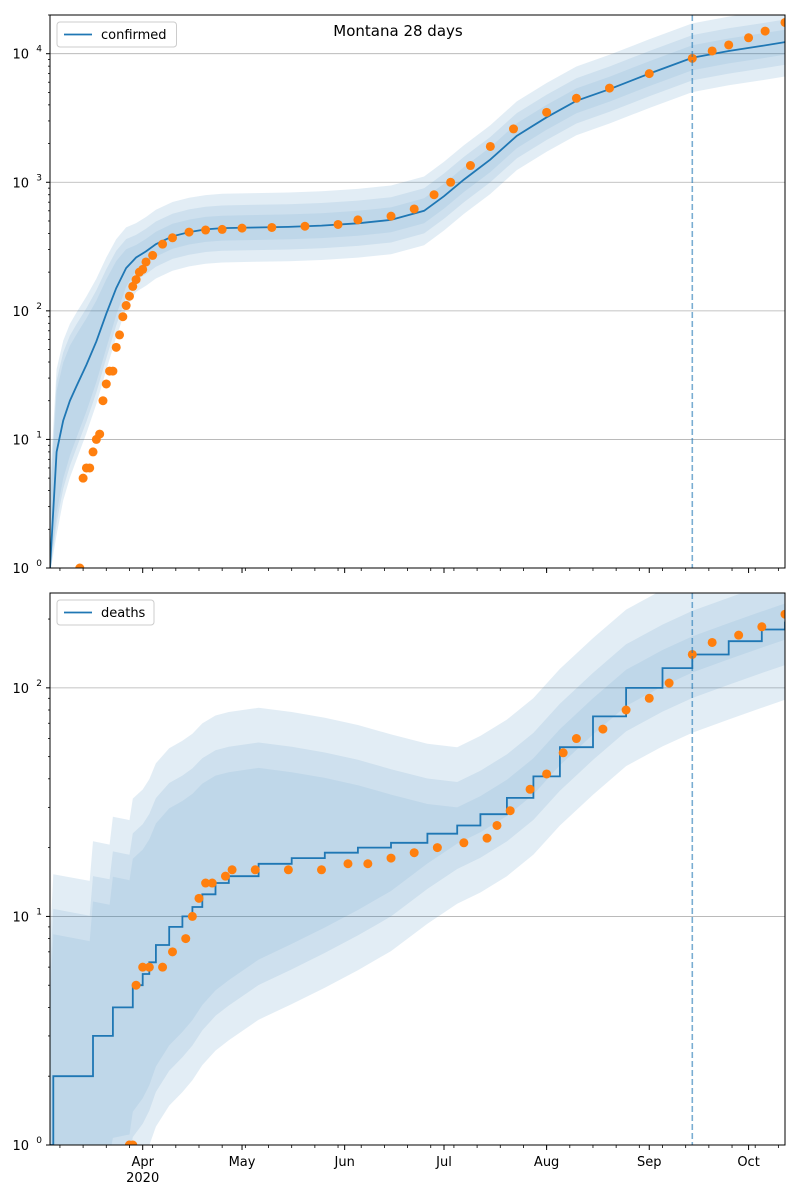 The height and width of the screenshot is (1200, 800). What do you see at coordinates (39, 684) in the screenshot?
I see `y-tick-exponent: 2` at bounding box center [39, 684].